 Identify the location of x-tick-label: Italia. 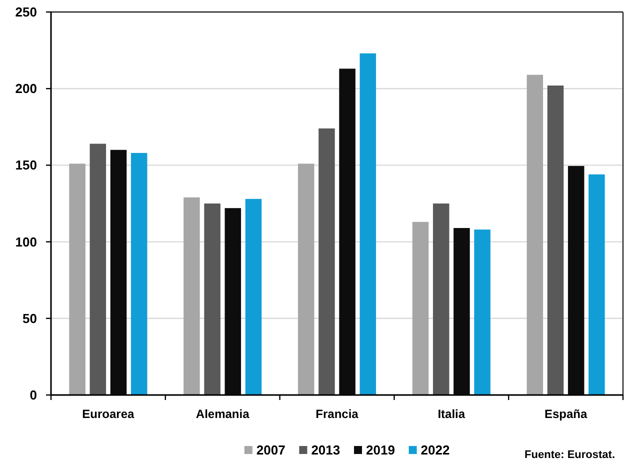
(452, 414).